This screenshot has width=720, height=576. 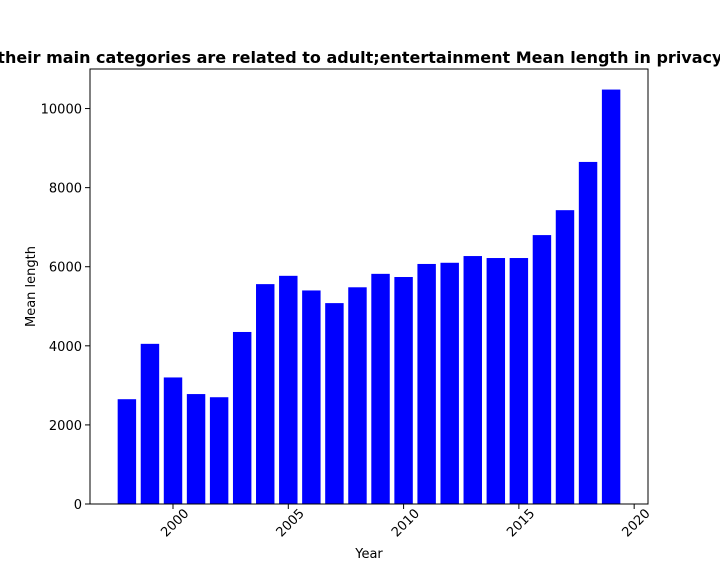 What do you see at coordinates (368, 554) in the screenshot?
I see `x-axis-label: Year` at bounding box center [368, 554].